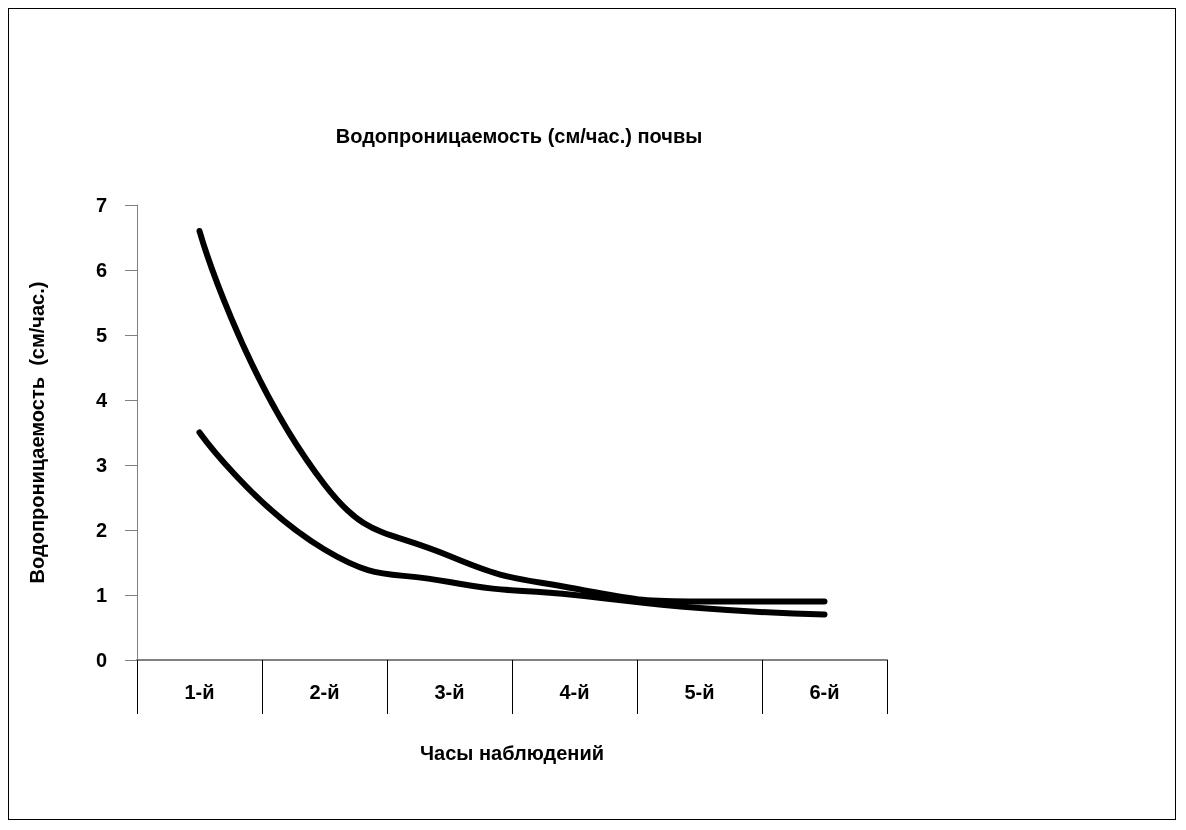  I want to click on y-tick-label: 7, so click(101, 205).